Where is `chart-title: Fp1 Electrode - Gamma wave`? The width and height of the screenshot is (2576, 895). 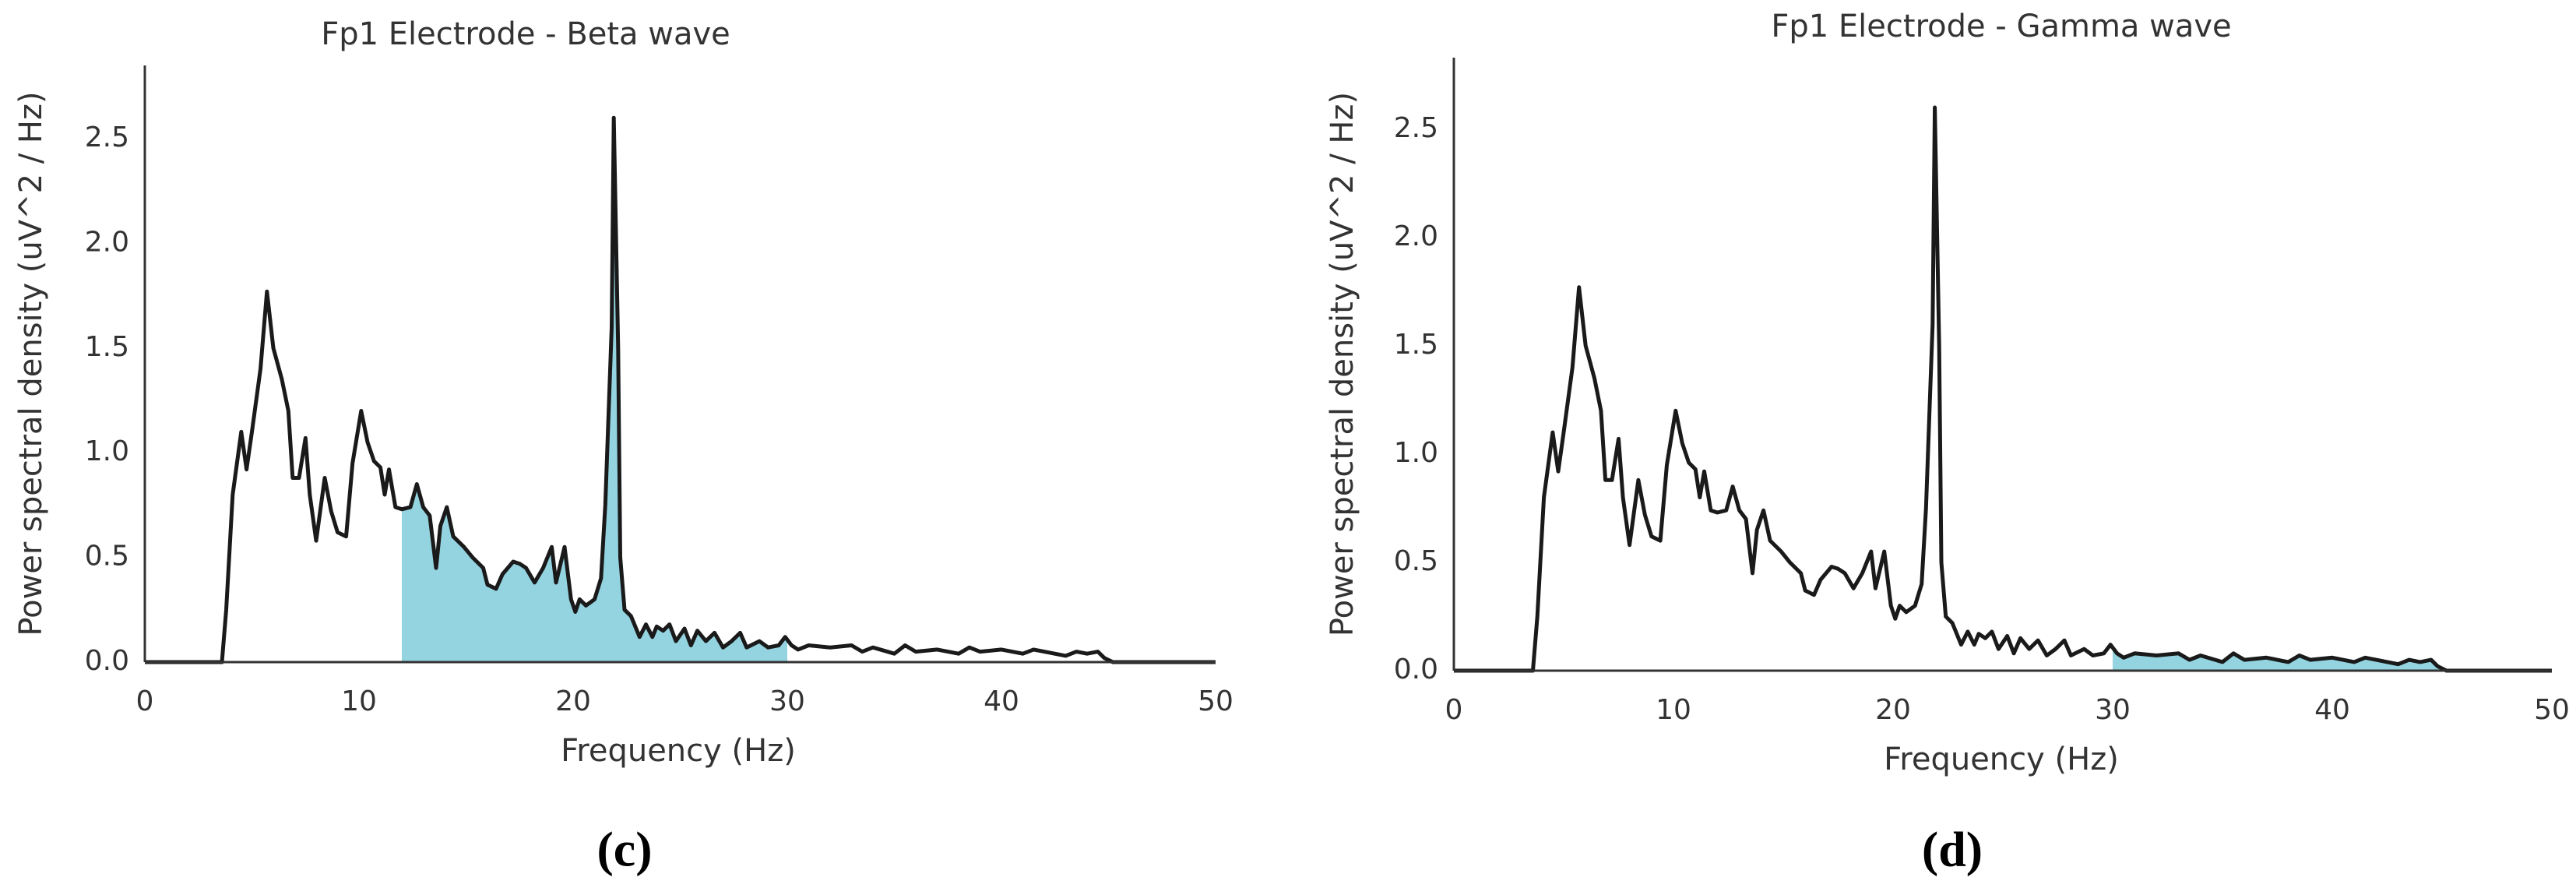 chart-title: Fp1 Electrode - Gamma wave is located at coordinates (2001, 26).